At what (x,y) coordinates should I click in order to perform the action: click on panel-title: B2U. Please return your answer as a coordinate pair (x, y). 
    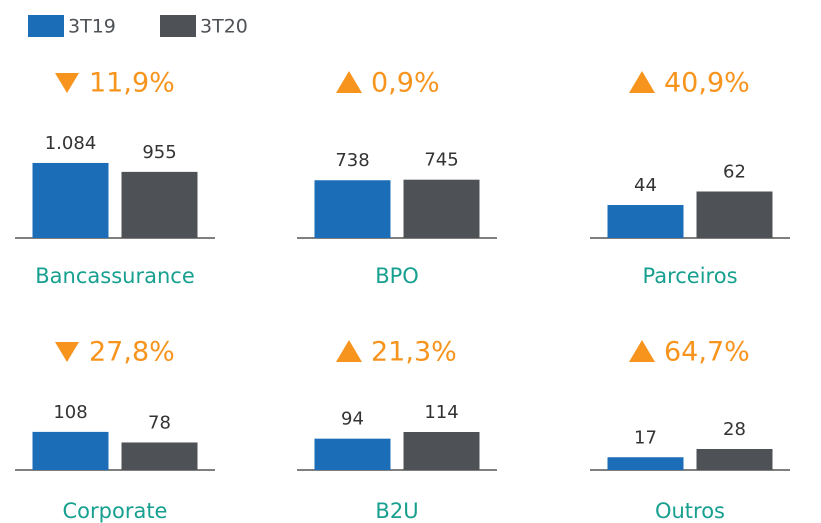
    Looking at the image, I should click on (396, 511).